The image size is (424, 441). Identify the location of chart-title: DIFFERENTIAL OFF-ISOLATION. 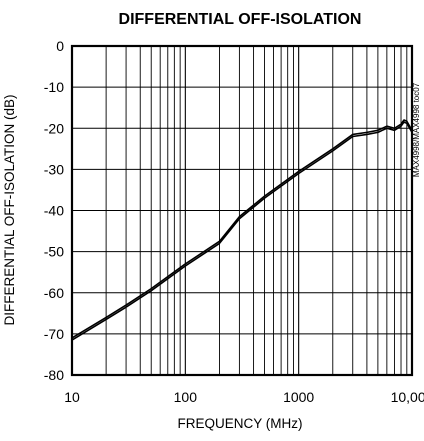
(240, 19).